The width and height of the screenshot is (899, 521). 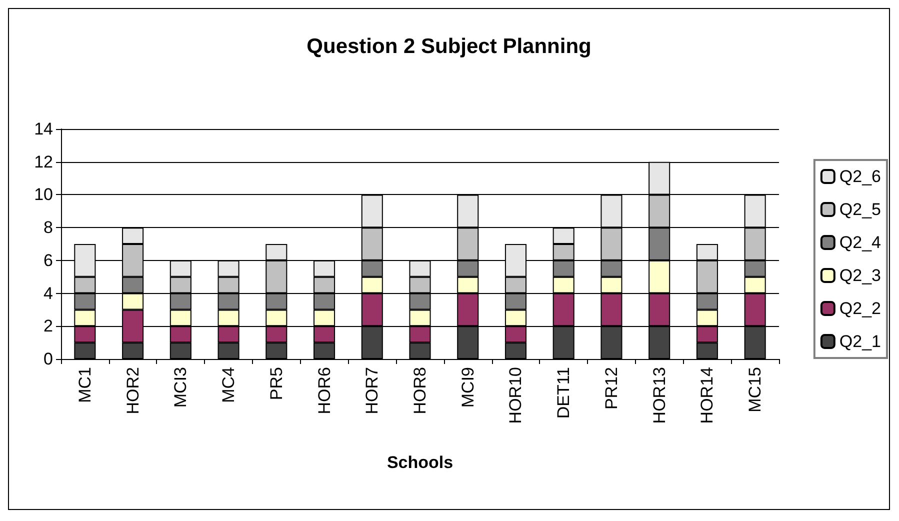 I want to click on x-tick-label: HOR13, so click(x=659, y=395).